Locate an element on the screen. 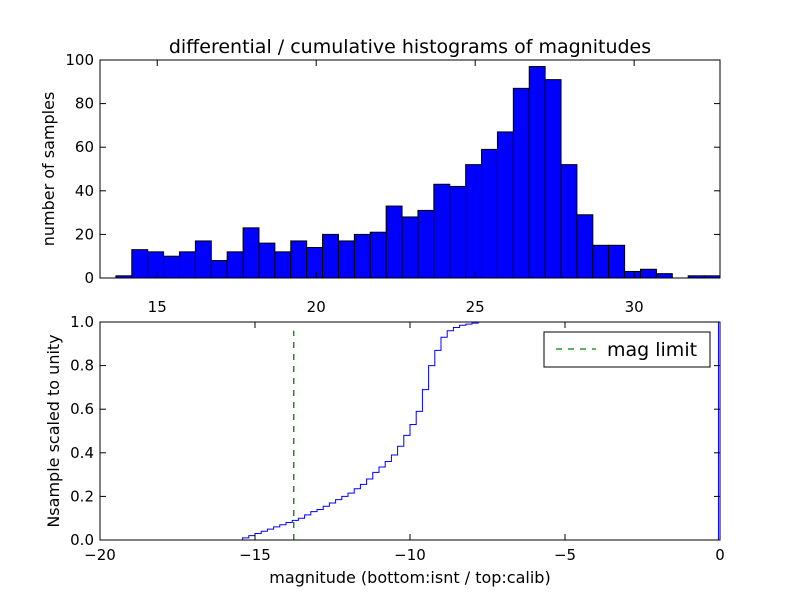 The width and height of the screenshot is (800, 600). legend-label-mag-limit: mag limit is located at coordinates (652, 350).